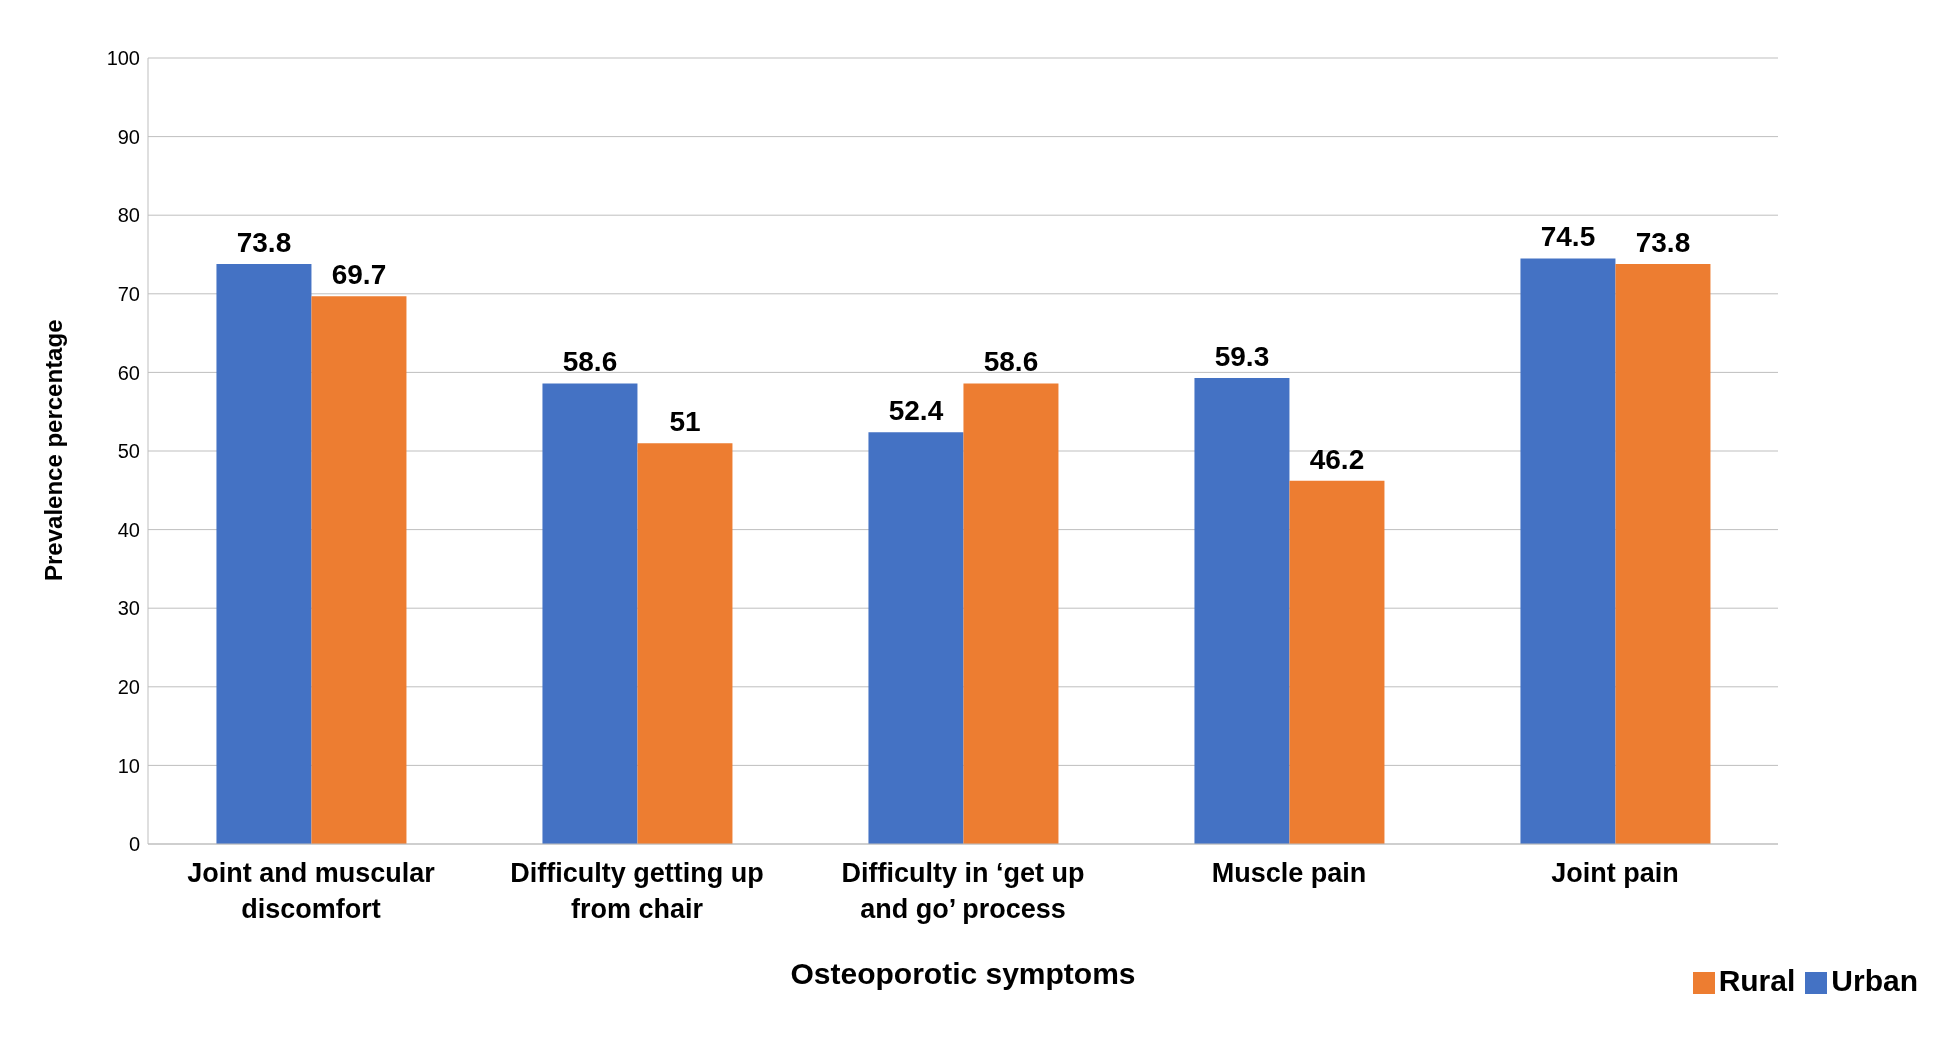 The height and width of the screenshot is (1048, 1958). Describe the element at coordinates (134, 844) in the screenshot. I see `y-tick-label: 0` at that location.